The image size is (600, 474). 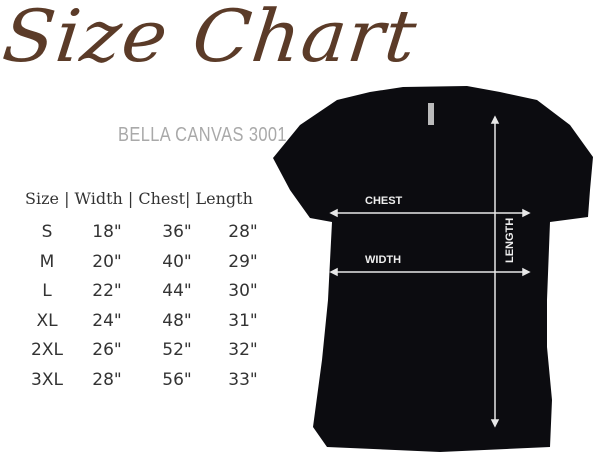 What do you see at coordinates (145, 323) in the screenshot?
I see `table-row: XL 24" 48" 31"` at bounding box center [145, 323].